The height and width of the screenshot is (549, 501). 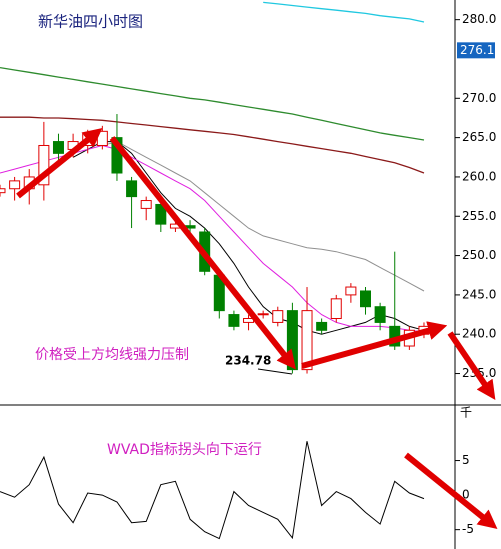 I want to click on y-tick-label: -5, so click(x=468, y=529).